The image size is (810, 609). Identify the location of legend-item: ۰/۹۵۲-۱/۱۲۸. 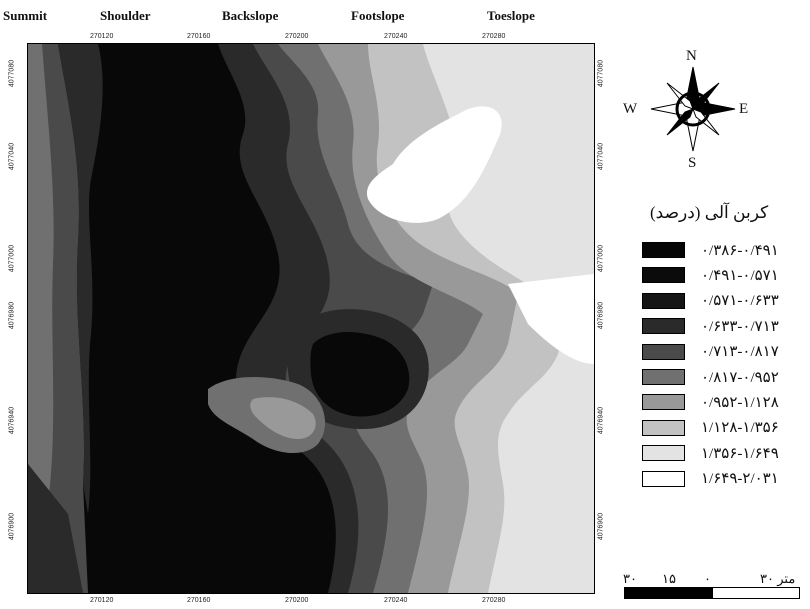
(710, 402).